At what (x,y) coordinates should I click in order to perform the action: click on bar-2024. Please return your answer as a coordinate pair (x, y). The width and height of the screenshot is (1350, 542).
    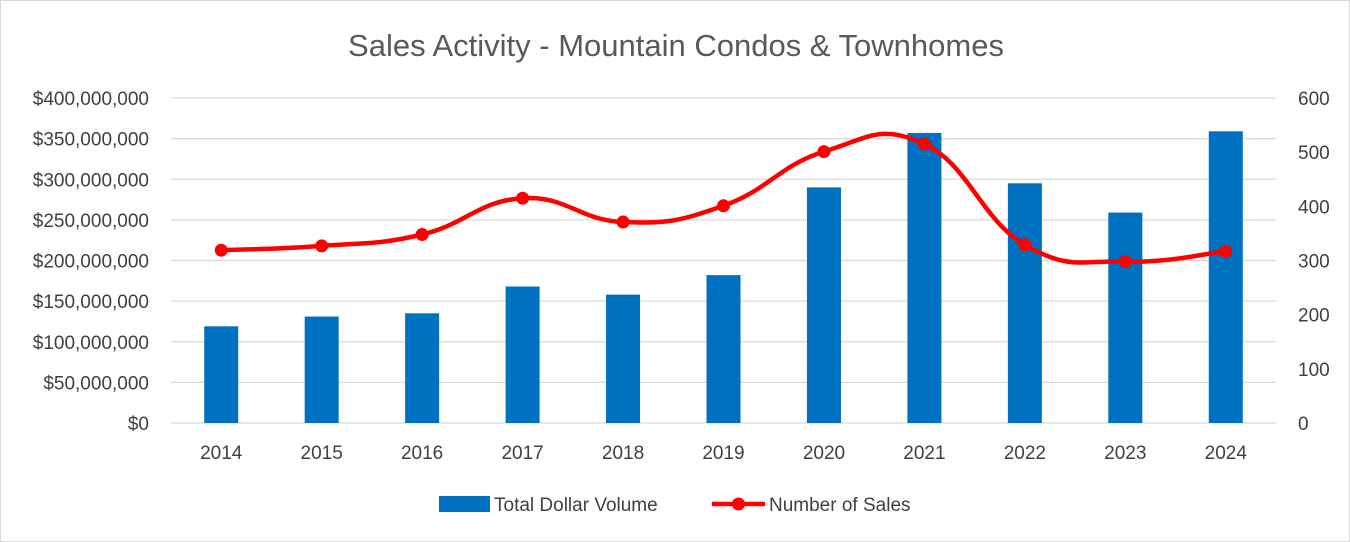
    Looking at the image, I should click on (1225, 277).